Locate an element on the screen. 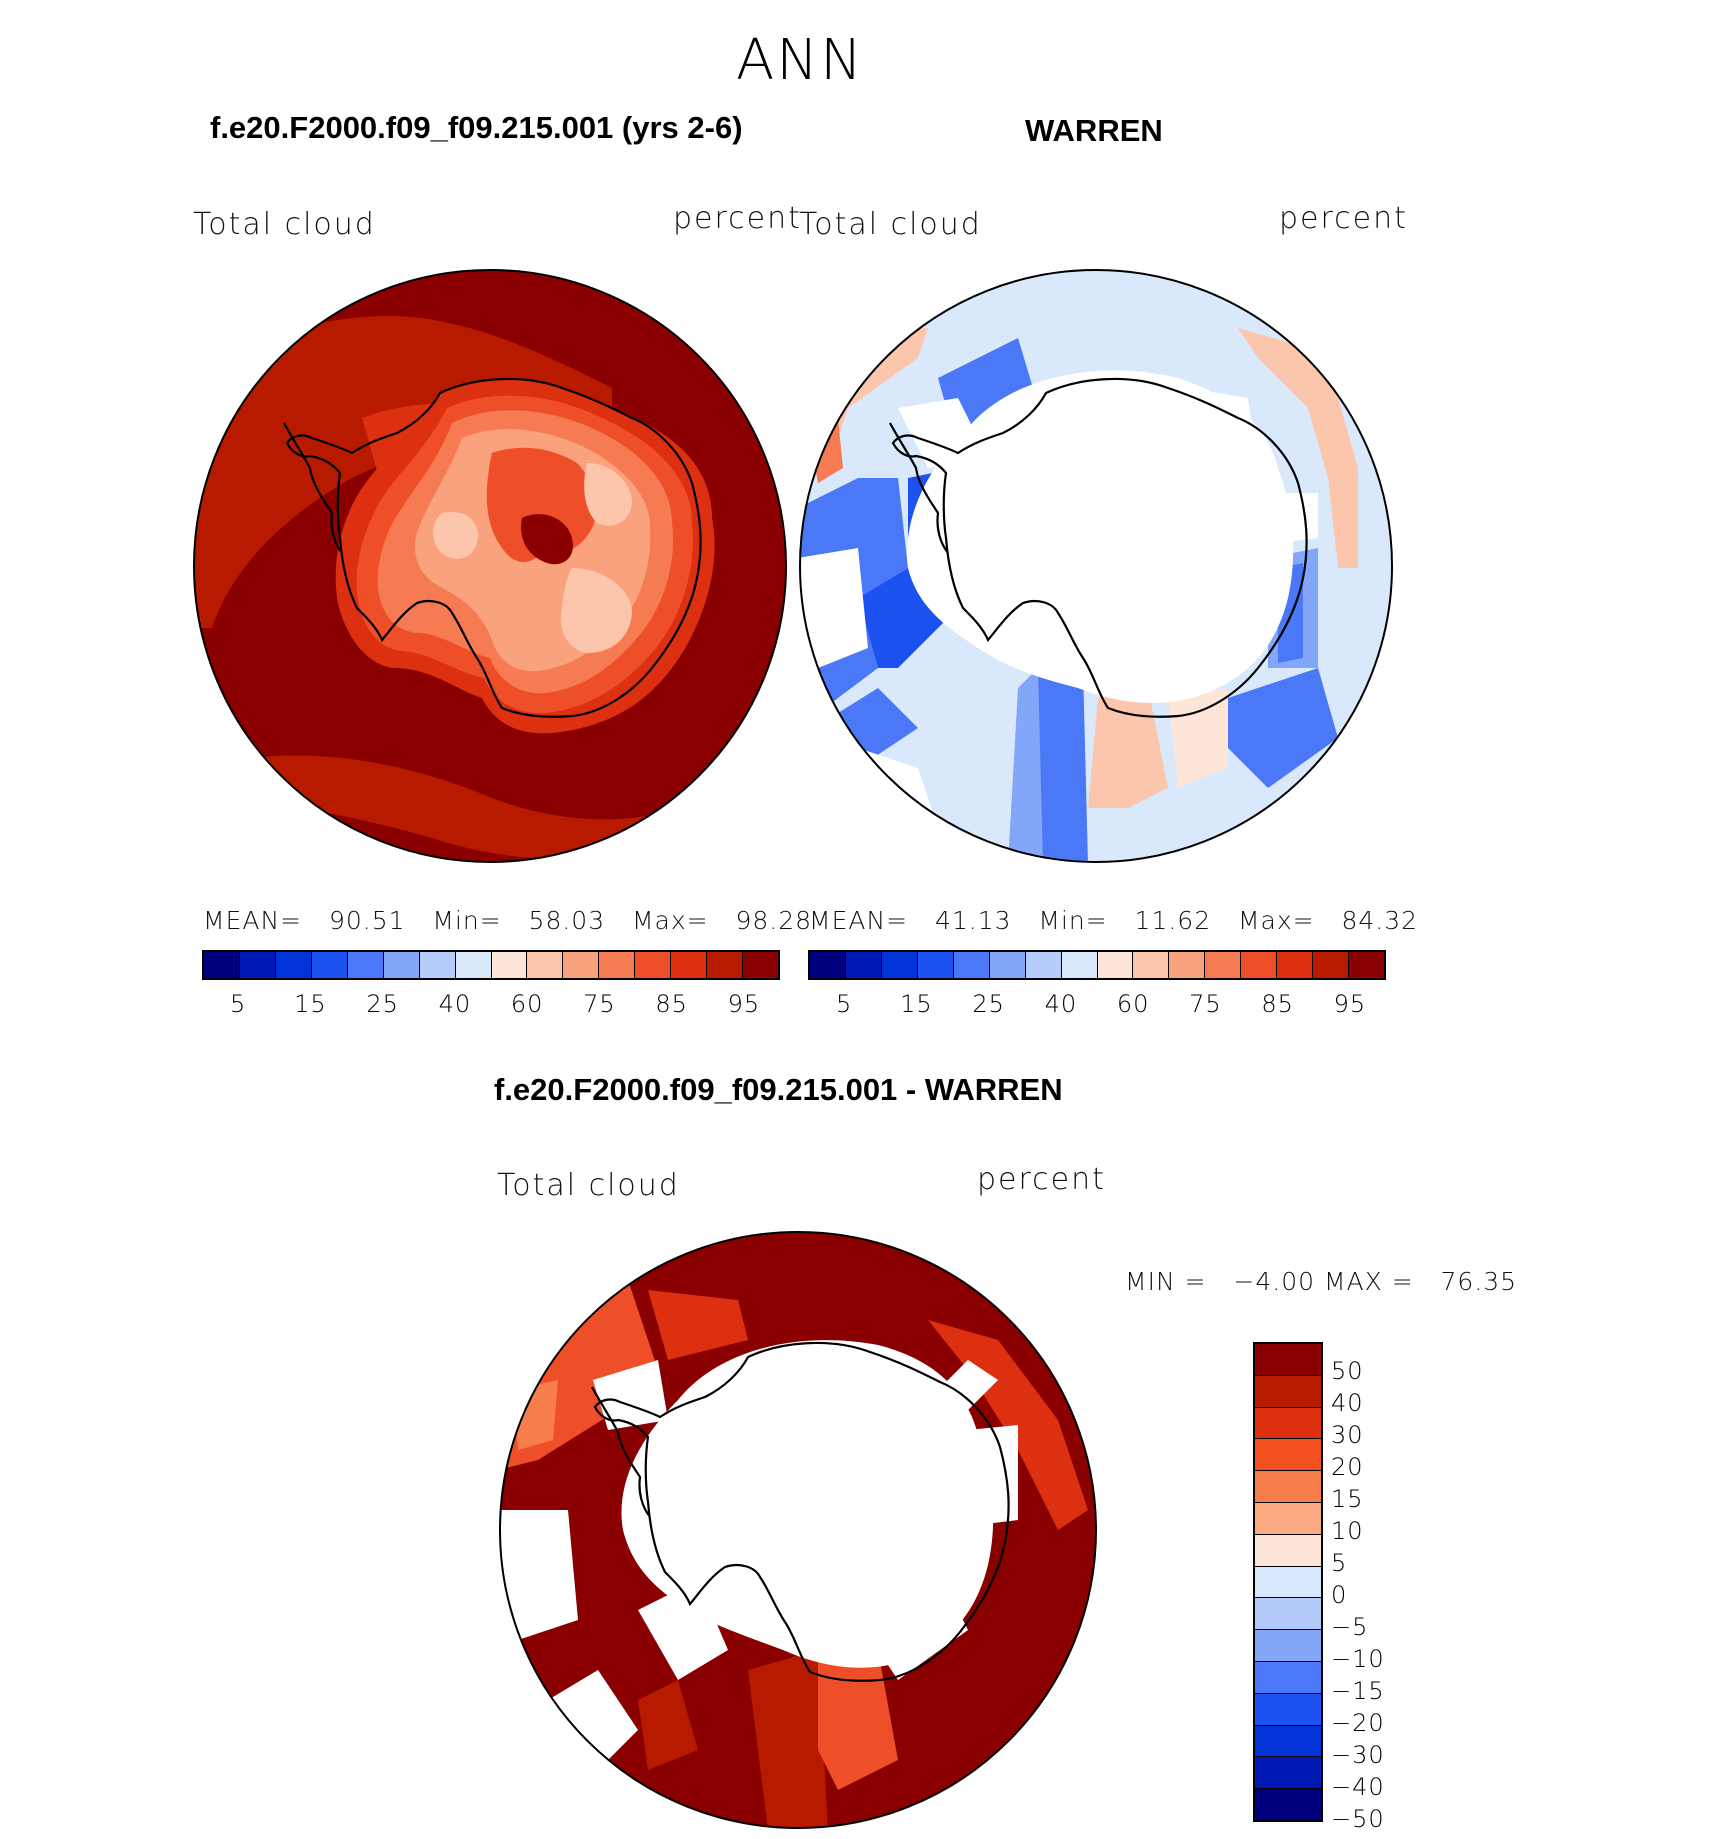 This screenshot has height=1839, width=1710. season-title: ANN is located at coordinates (800, 60).